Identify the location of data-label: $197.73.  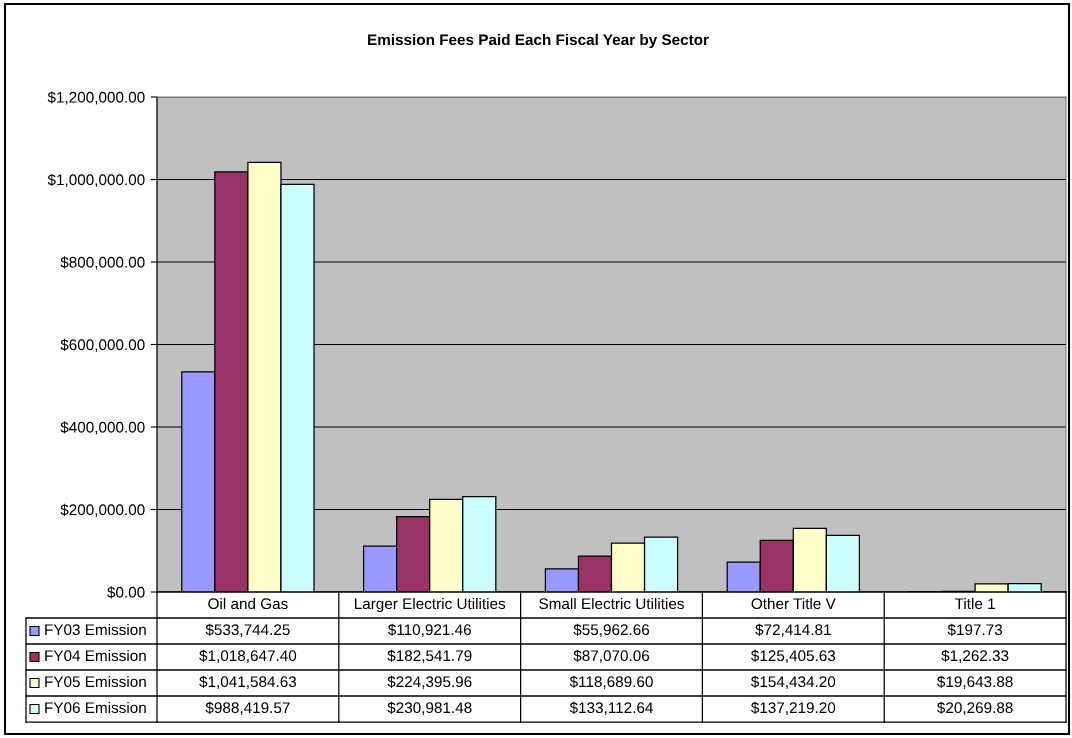
(975, 630).